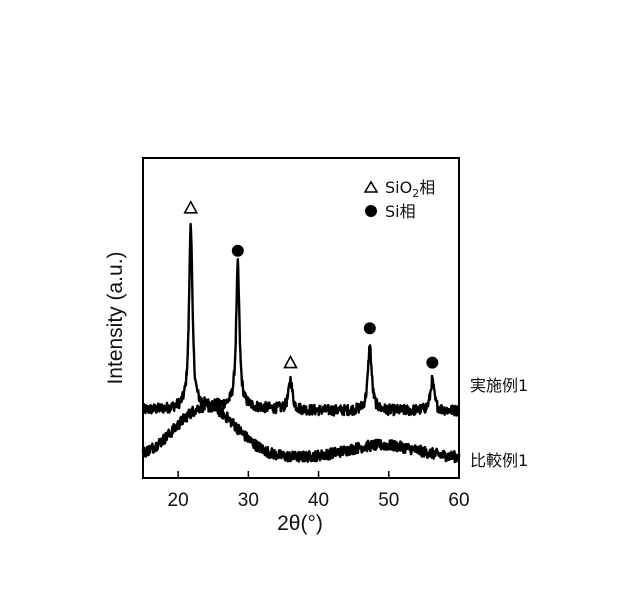  Describe the element at coordinates (178, 500) in the screenshot. I see `x-tick-label: 20` at that location.